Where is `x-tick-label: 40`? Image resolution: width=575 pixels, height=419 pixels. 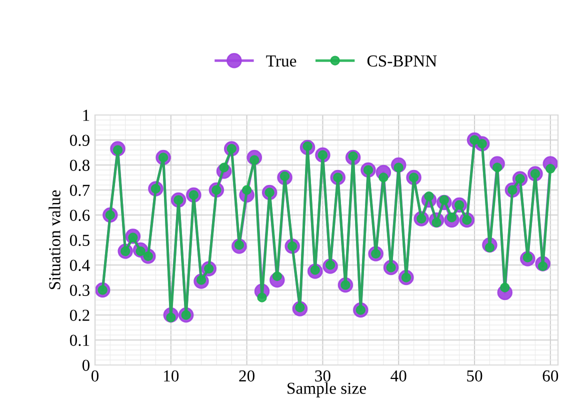 x-tick-label: 40 is located at coordinates (398, 376).